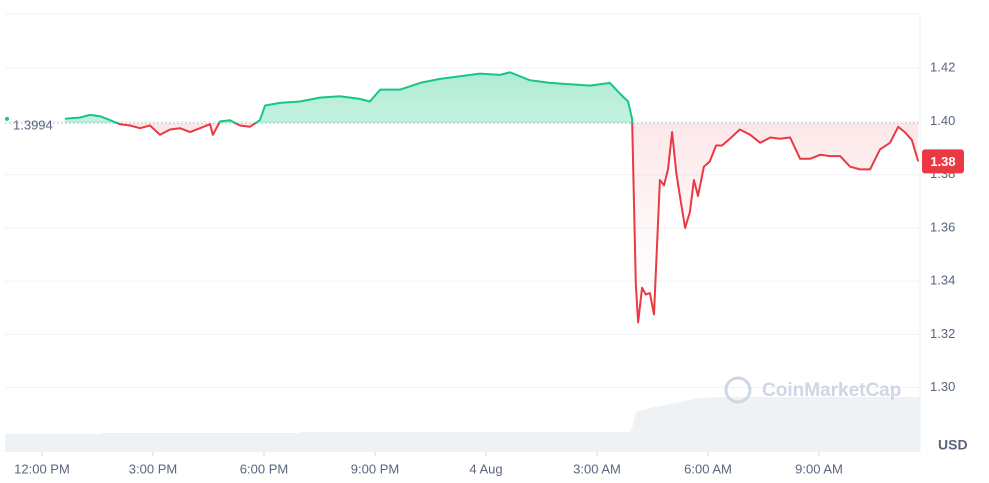  What do you see at coordinates (264, 468) in the screenshot?
I see `x-tick-label: 6:00 PM` at bounding box center [264, 468].